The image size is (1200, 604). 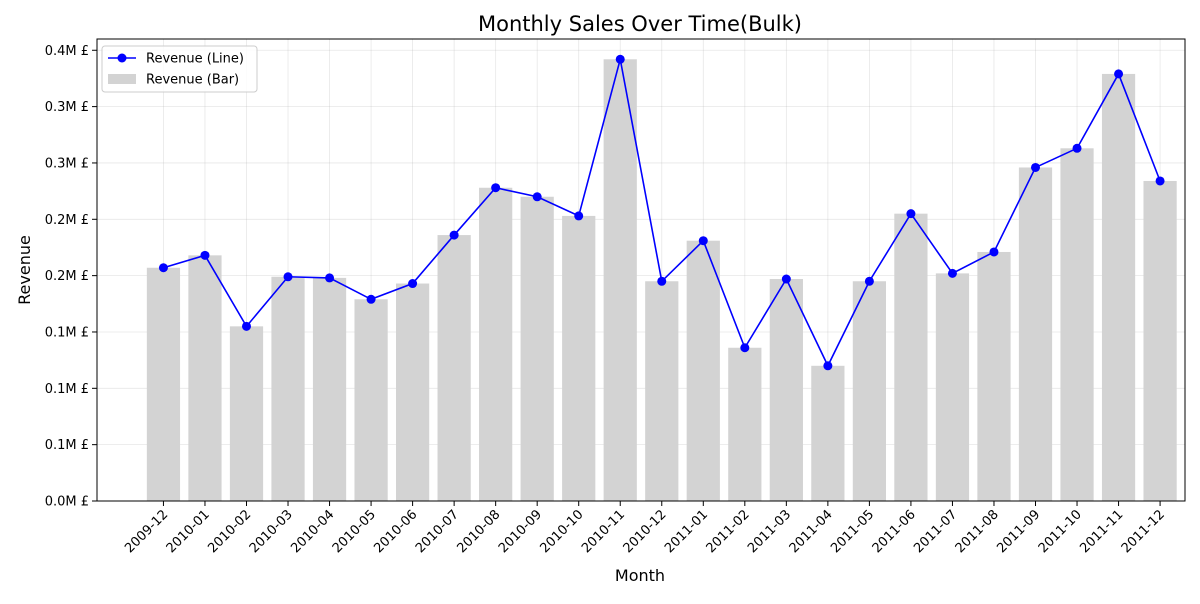 What do you see at coordinates (769, 531) in the screenshot?
I see `x-tick-label: 2011-03` at bounding box center [769, 531].